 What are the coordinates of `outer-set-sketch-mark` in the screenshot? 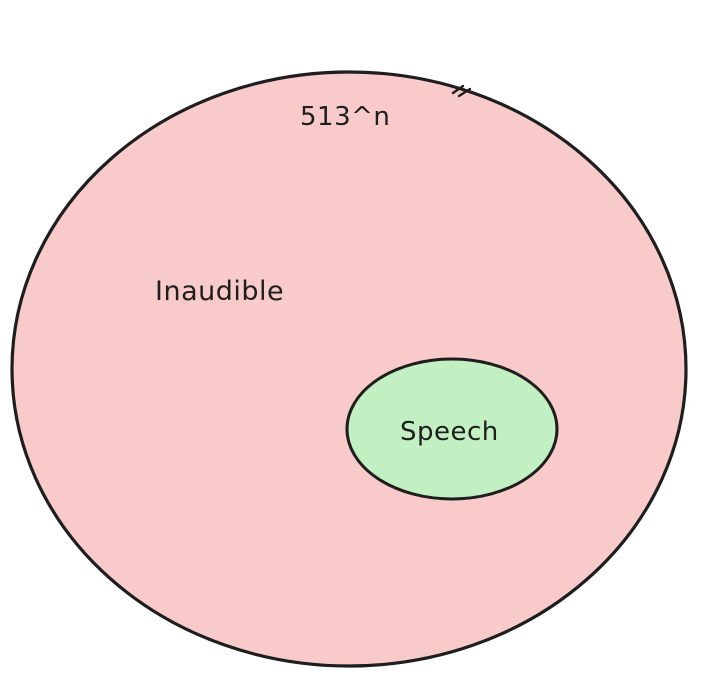 It's located at (461, 91).